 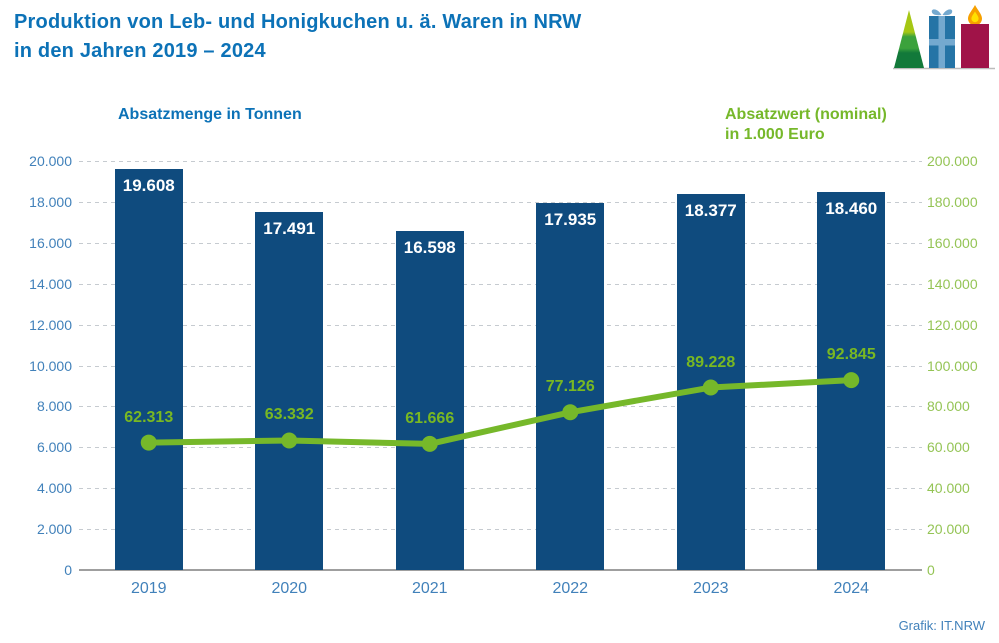 I want to click on x-axis-category-label: 2020, so click(x=289, y=588).